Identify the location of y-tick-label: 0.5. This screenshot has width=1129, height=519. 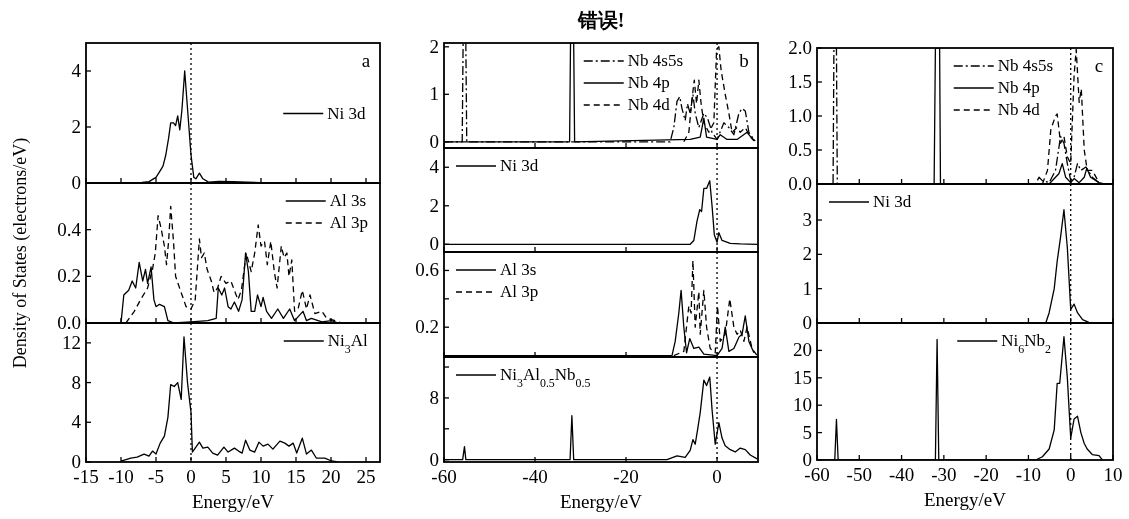
(800, 149).